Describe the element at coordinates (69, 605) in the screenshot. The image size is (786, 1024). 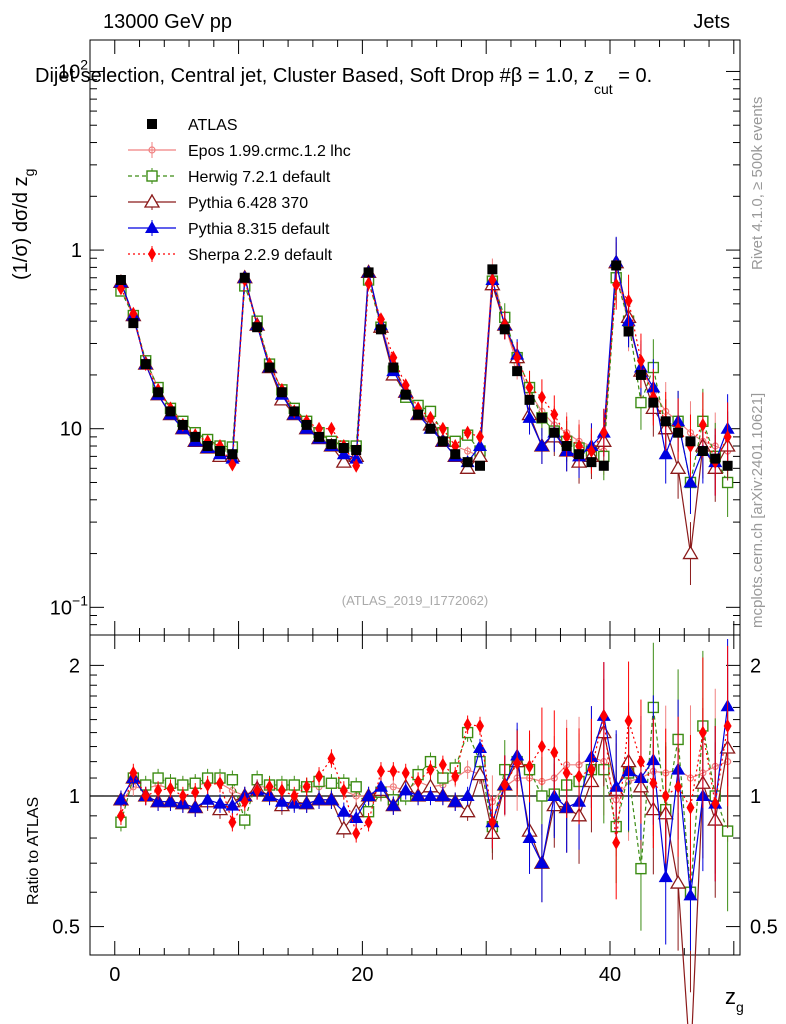
I see `main-y-tick-label: 10−1` at that location.